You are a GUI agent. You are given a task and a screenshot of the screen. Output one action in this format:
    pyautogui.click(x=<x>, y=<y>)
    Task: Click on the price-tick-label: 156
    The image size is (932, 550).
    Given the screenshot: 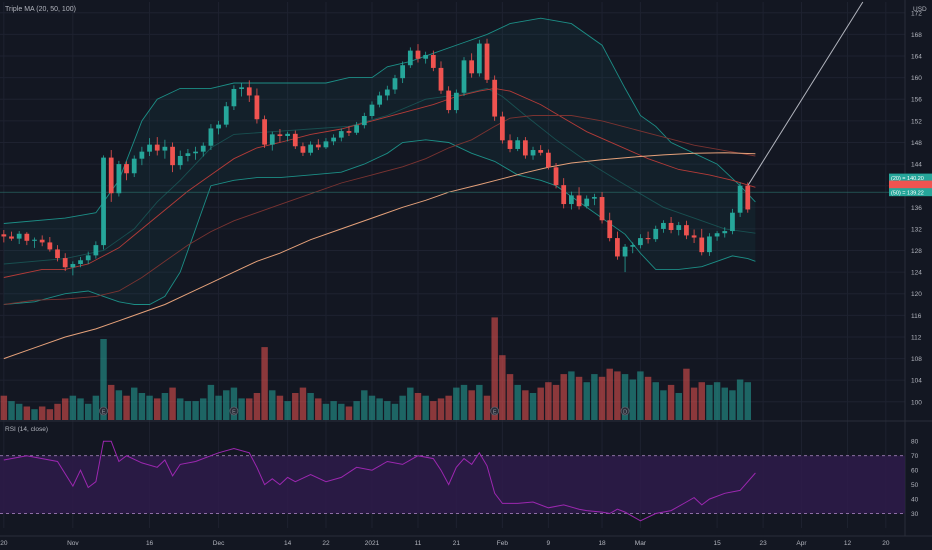 What is the action you would take?
    pyautogui.click(x=916, y=100)
    